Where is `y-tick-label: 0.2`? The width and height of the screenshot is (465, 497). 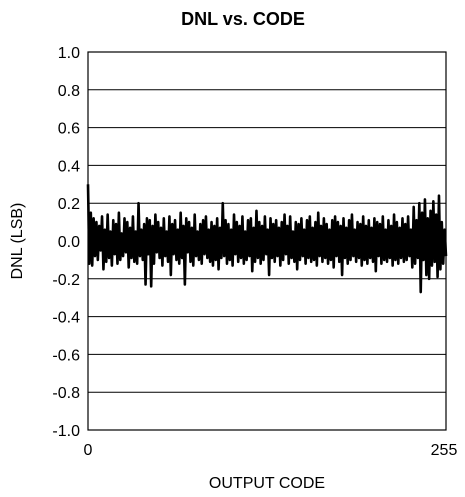
y-tick-label: 0.2 is located at coordinates (69, 204).